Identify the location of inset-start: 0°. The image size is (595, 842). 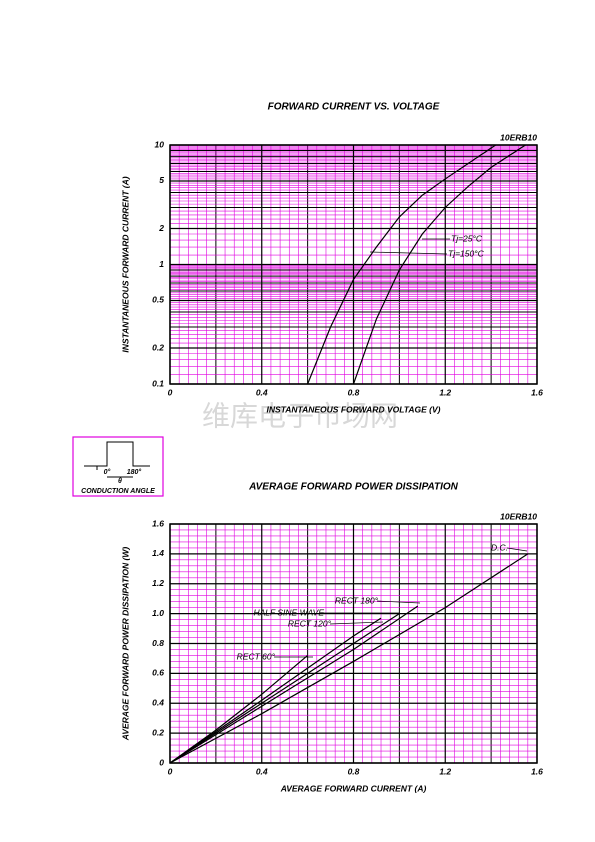
(107, 472).